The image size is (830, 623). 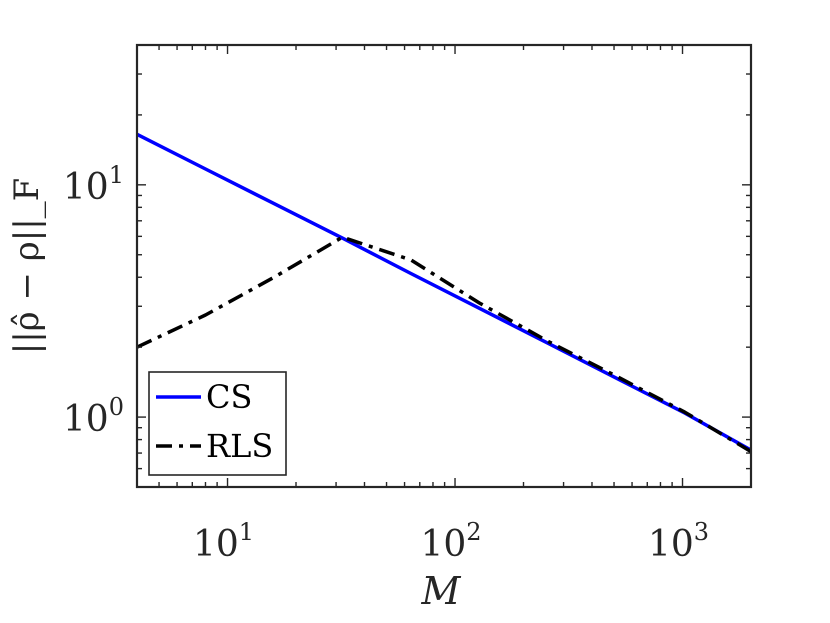 What do you see at coordinates (239, 446) in the screenshot?
I see `legend-label-rls: RLS` at bounding box center [239, 446].